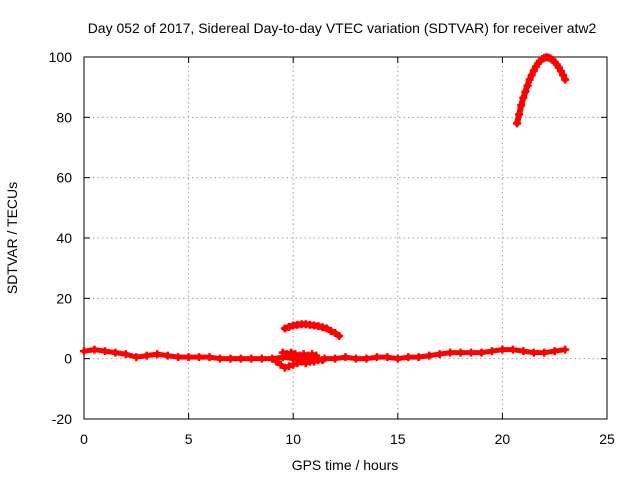 This screenshot has width=640, height=480. What do you see at coordinates (503, 439) in the screenshot?
I see `x-tick-label: 20` at bounding box center [503, 439].